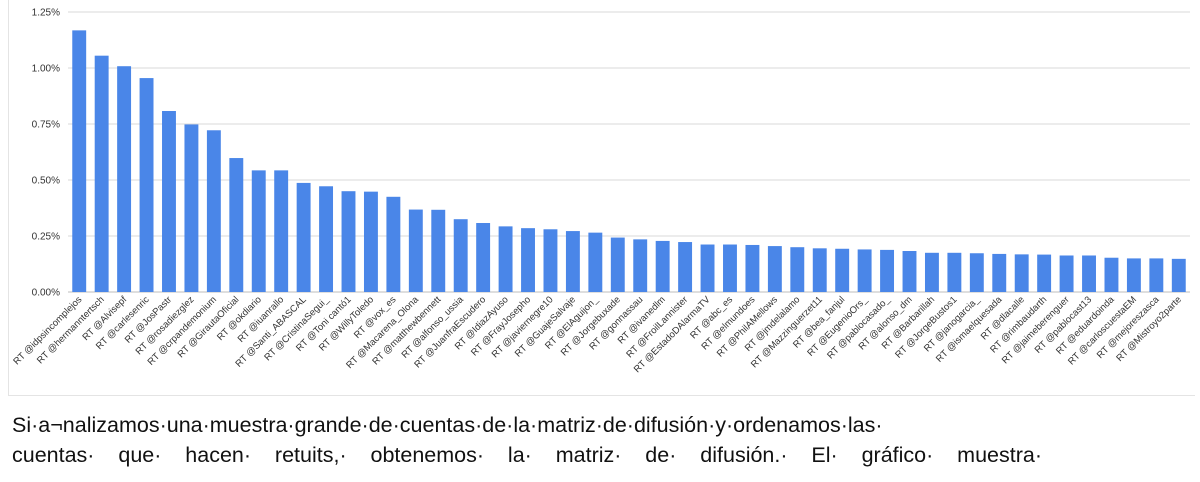 The height and width of the screenshot is (482, 1200). What do you see at coordinates (46, 125) in the screenshot?
I see `y-tick-label: 0.75%` at bounding box center [46, 125].